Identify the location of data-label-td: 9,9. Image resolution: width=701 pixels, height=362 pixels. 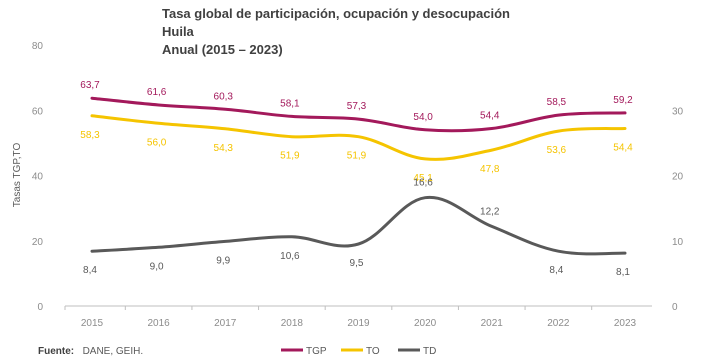
(223, 260).